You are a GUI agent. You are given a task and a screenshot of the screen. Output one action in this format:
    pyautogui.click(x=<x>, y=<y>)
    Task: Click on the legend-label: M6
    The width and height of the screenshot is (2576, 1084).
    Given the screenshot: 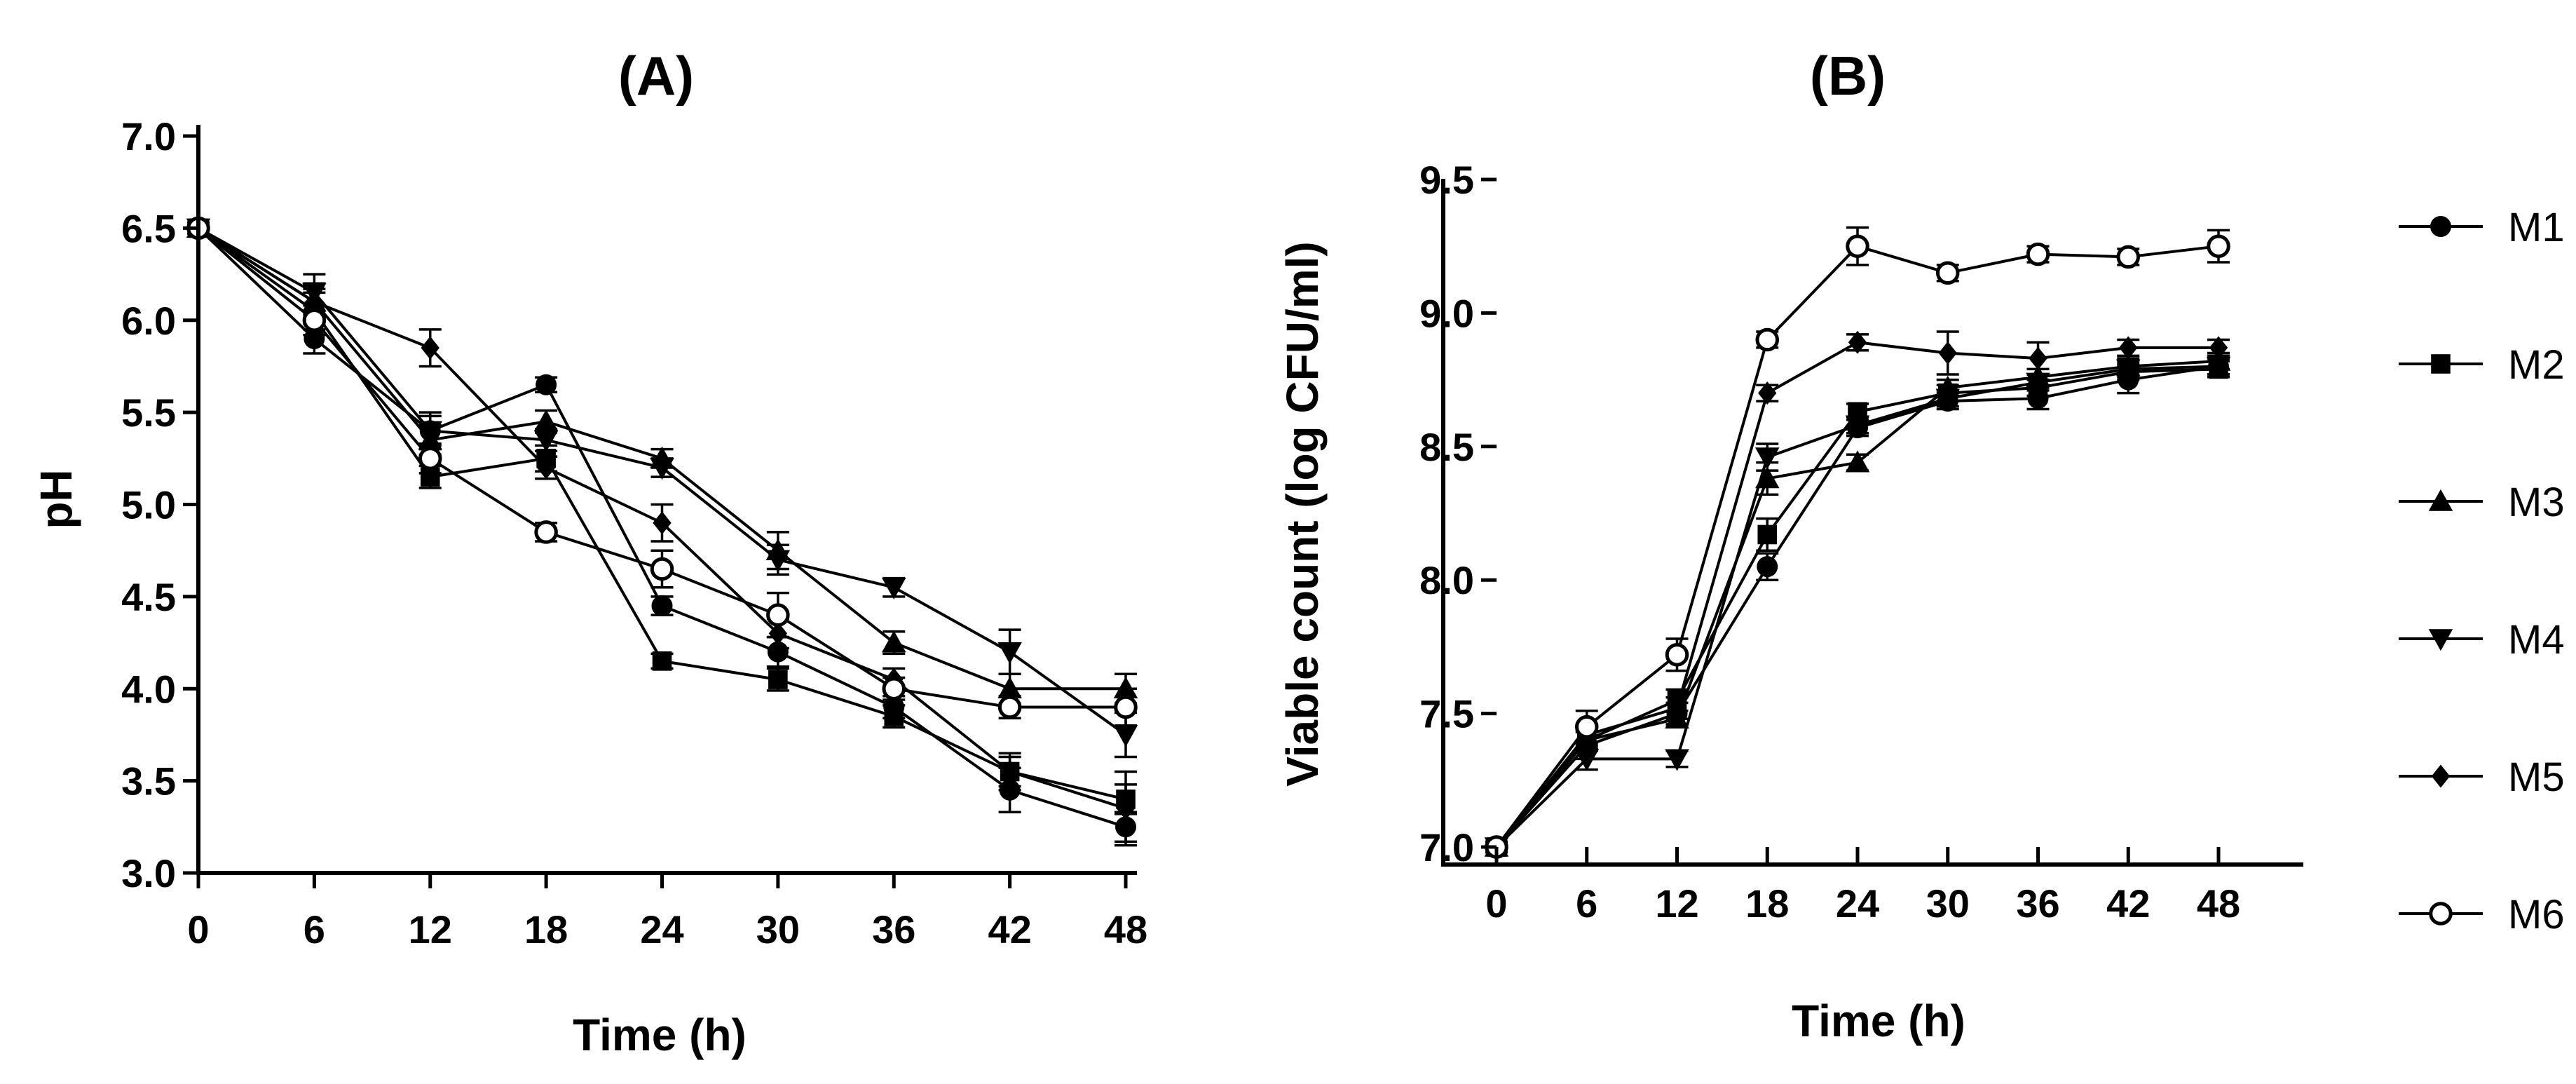 What is the action you would take?
    pyautogui.click(x=2536, y=914)
    